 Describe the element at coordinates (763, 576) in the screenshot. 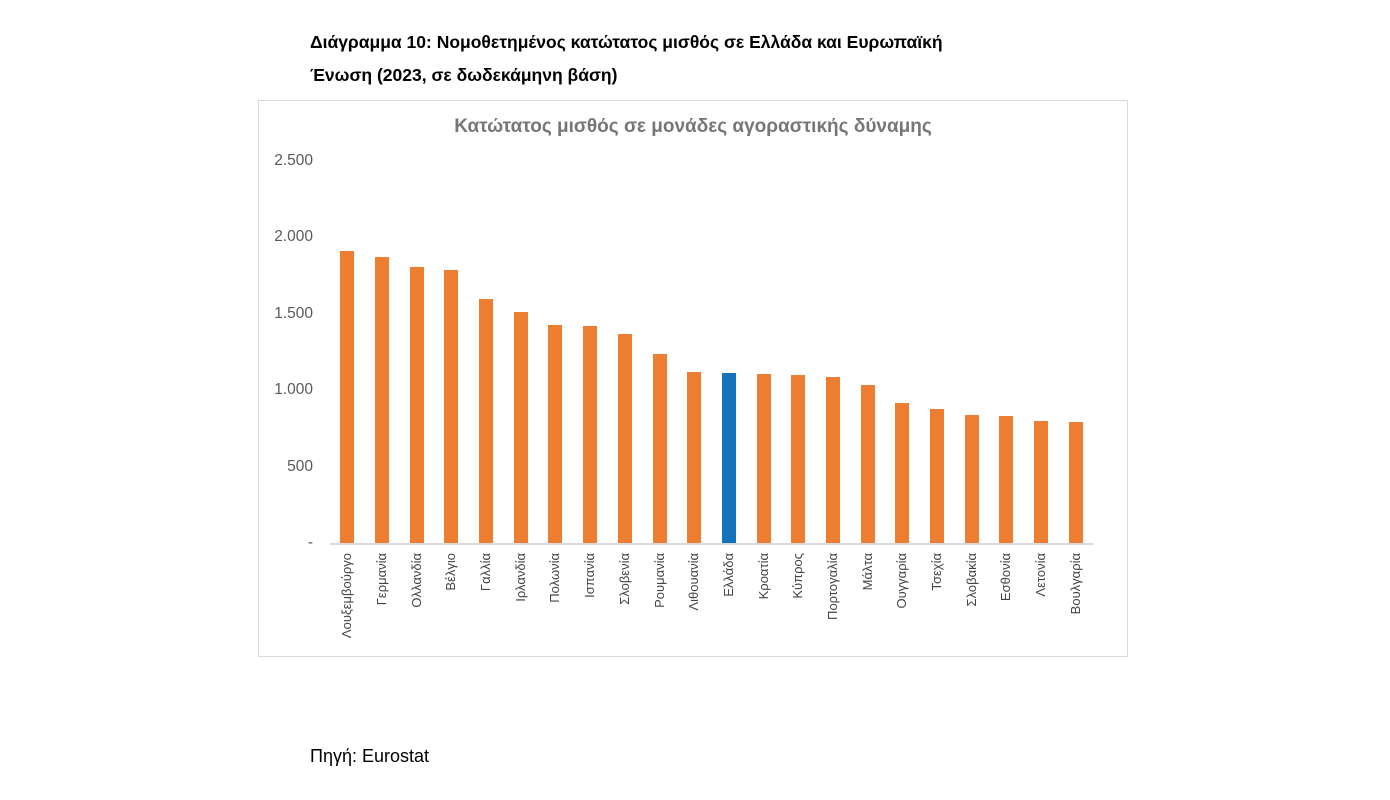

I see `x-axis-label: Κροατία` at that location.